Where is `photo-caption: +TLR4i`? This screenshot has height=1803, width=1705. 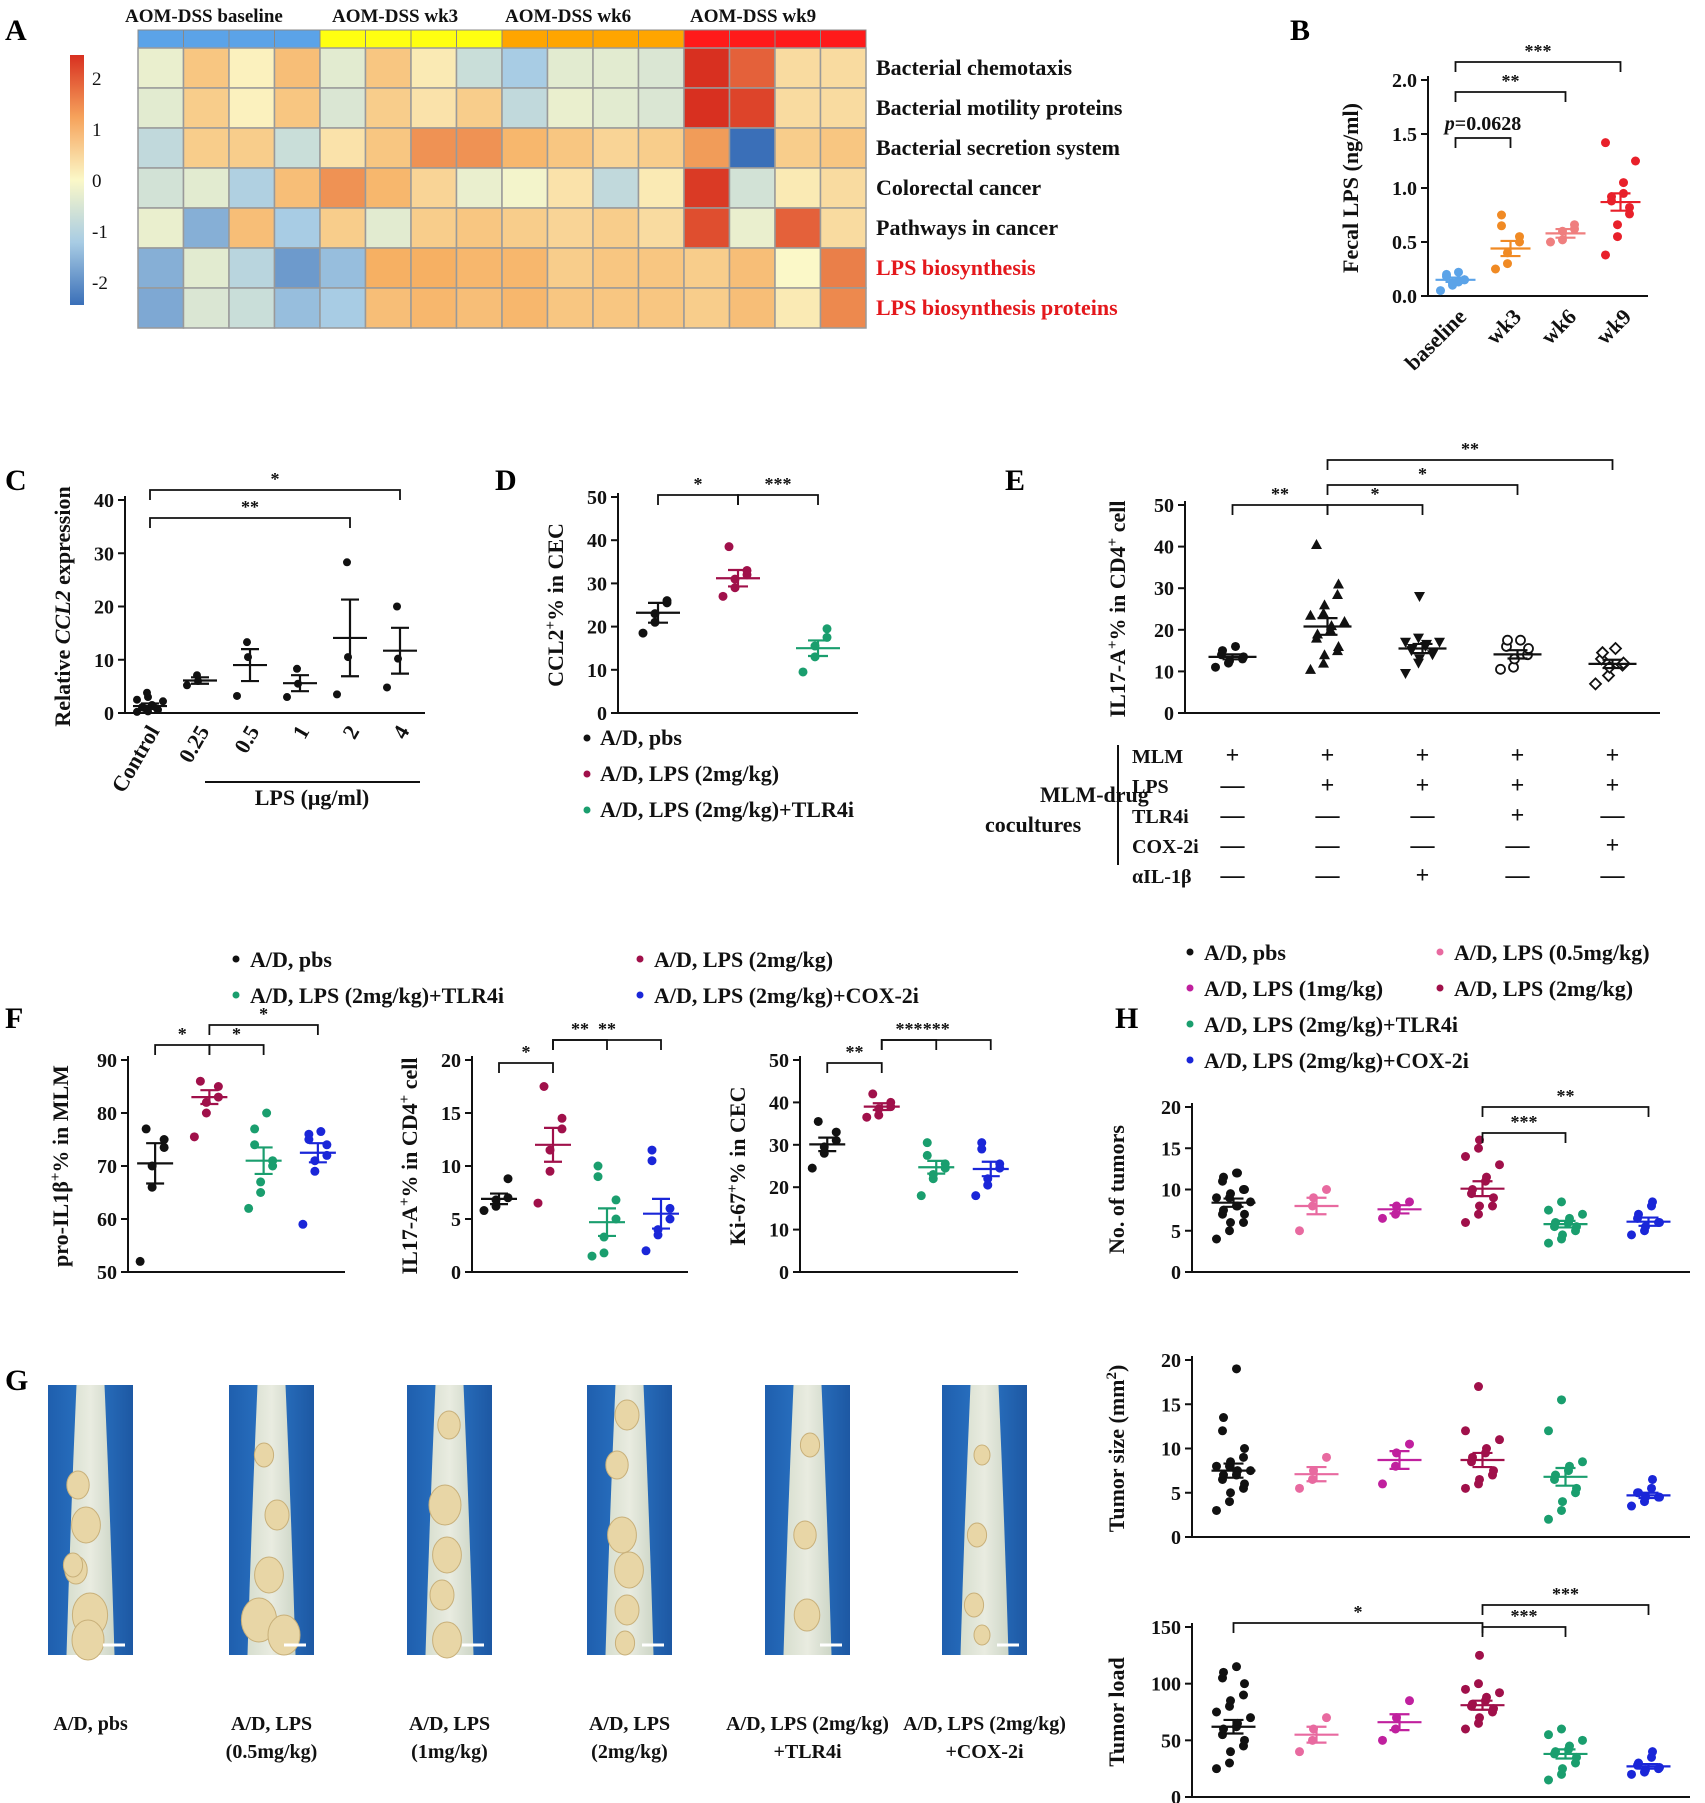
photo-caption: +TLR4i is located at coordinates (807, 1752).